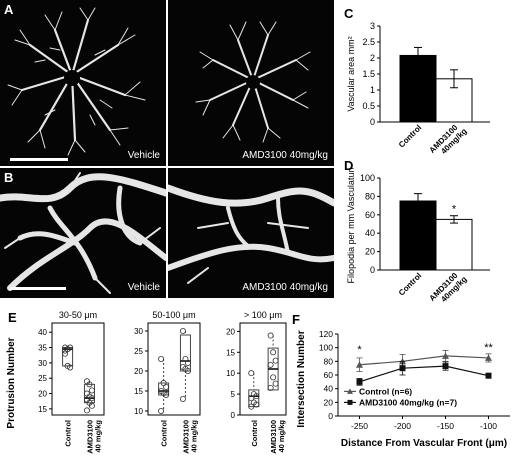  What do you see at coordinates (367, 178) in the screenshot?
I see `y-tick-label: 100` at bounding box center [367, 178].